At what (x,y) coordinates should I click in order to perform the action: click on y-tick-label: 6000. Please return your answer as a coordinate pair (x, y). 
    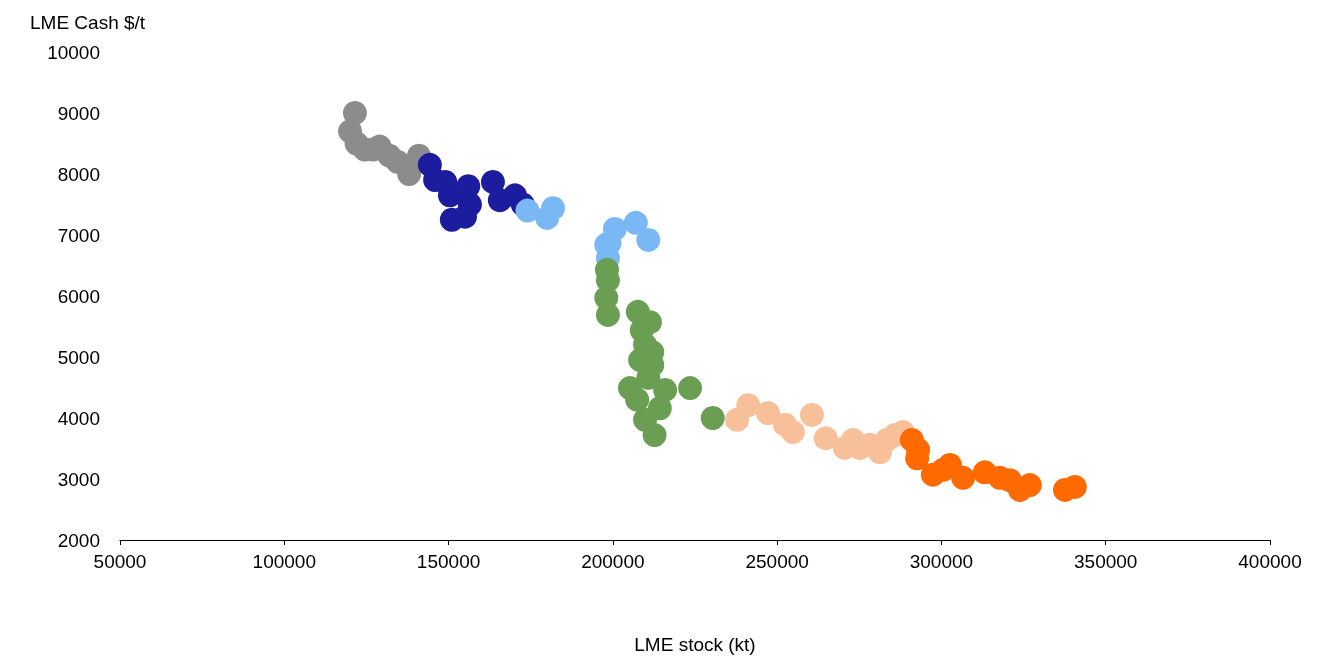
    Looking at the image, I should click on (78, 296).